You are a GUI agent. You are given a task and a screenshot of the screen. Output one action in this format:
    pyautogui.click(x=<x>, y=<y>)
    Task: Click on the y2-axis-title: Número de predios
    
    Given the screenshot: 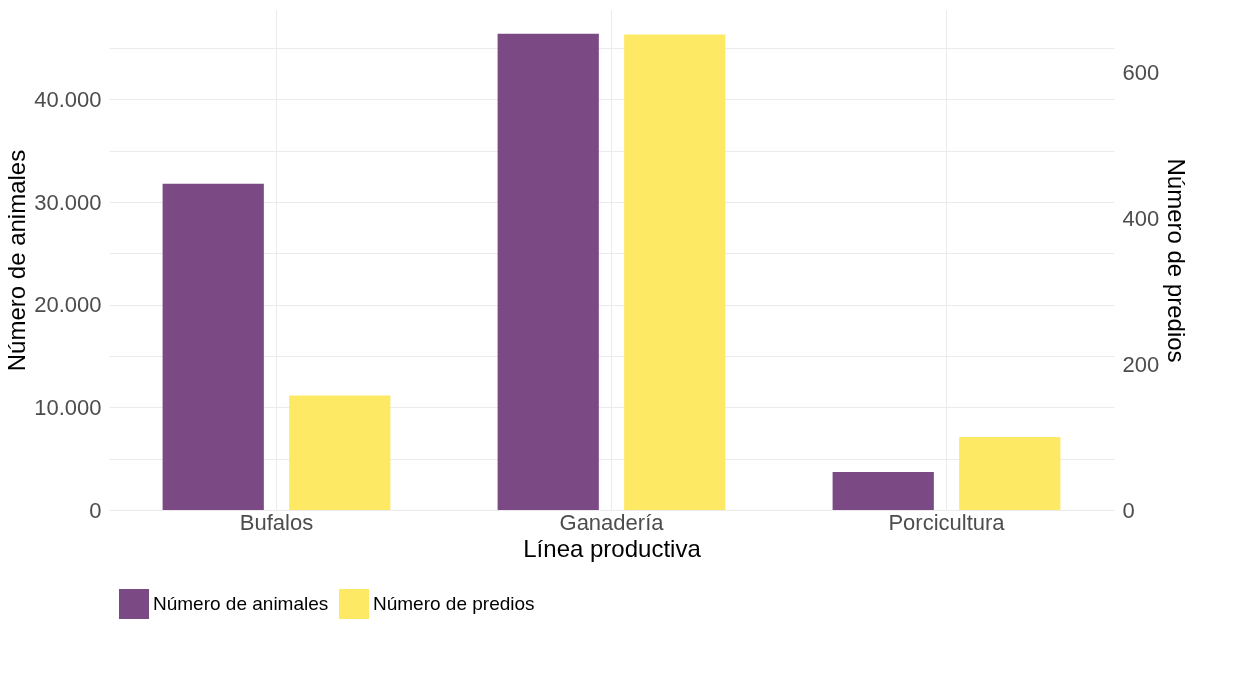 What is the action you would take?
    pyautogui.click(x=1177, y=260)
    